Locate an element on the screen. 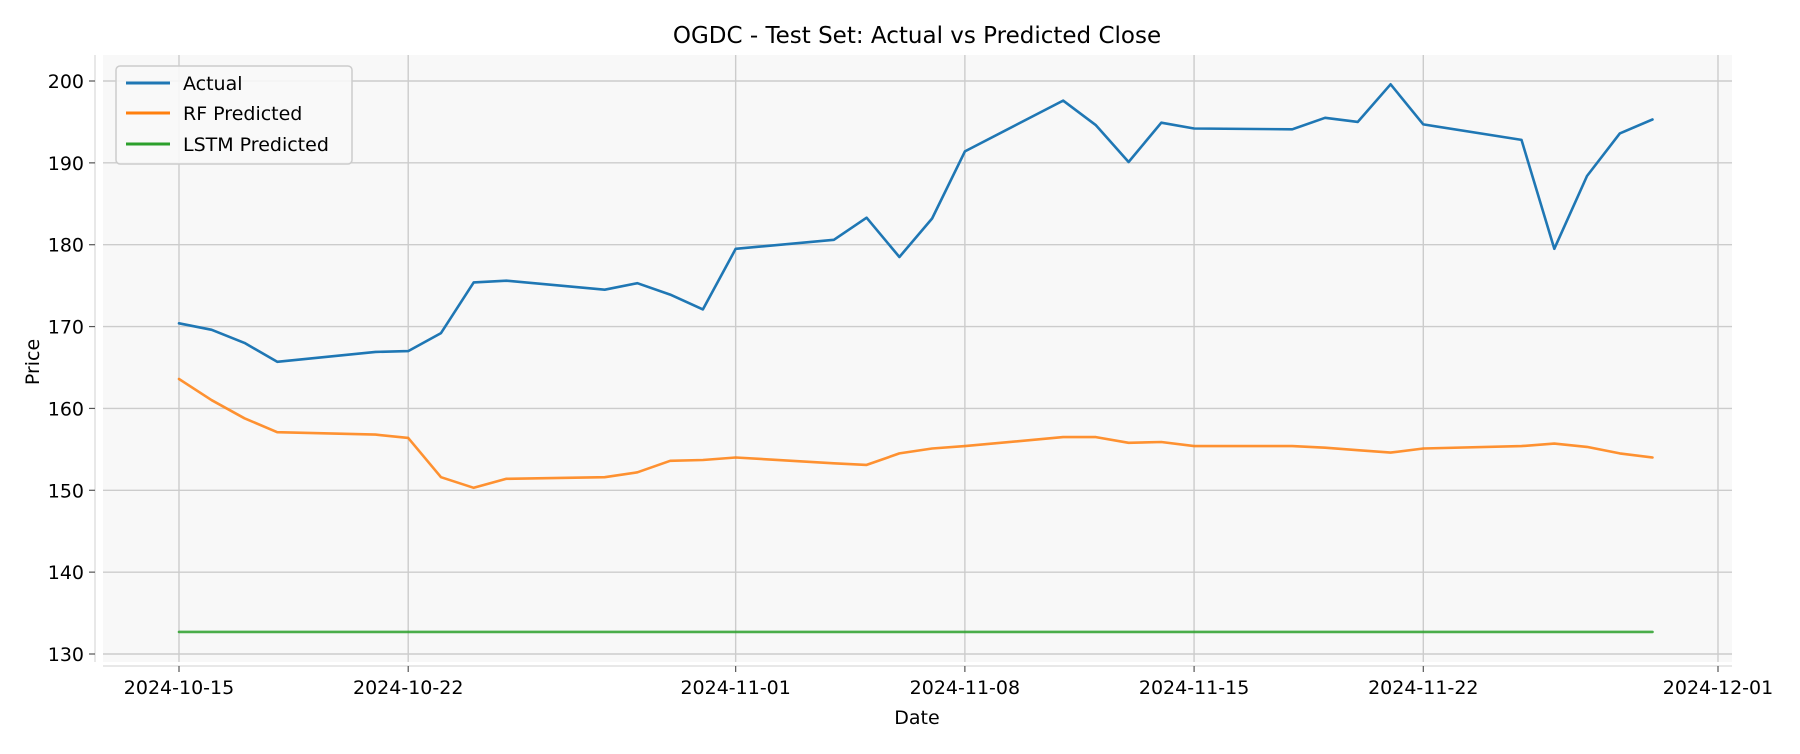 This screenshot has width=1800, height=754. y-tick-label: 170 is located at coordinates (66, 328).